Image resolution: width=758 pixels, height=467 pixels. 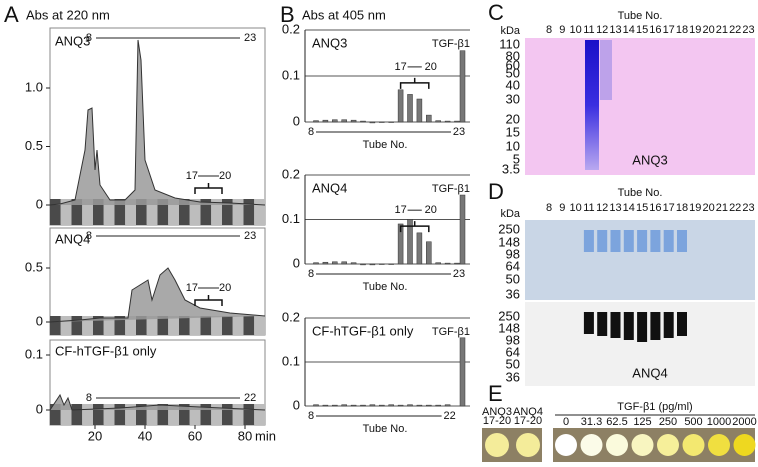 What do you see at coordinates (649, 372) in the screenshot?
I see `sample-label: ANQ4` at bounding box center [649, 372].